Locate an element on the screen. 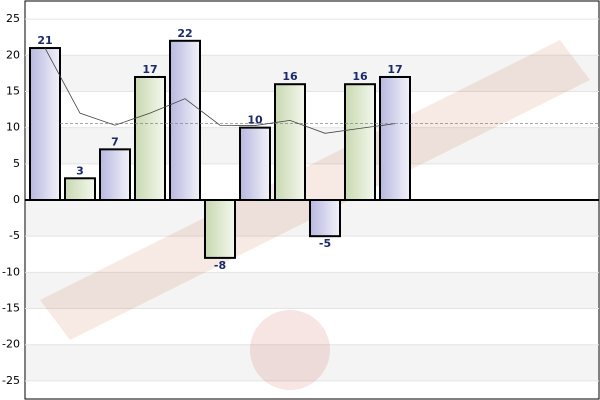 This screenshot has height=400, width=600. y-tick-label: -20 is located at coordinates (11, 344).